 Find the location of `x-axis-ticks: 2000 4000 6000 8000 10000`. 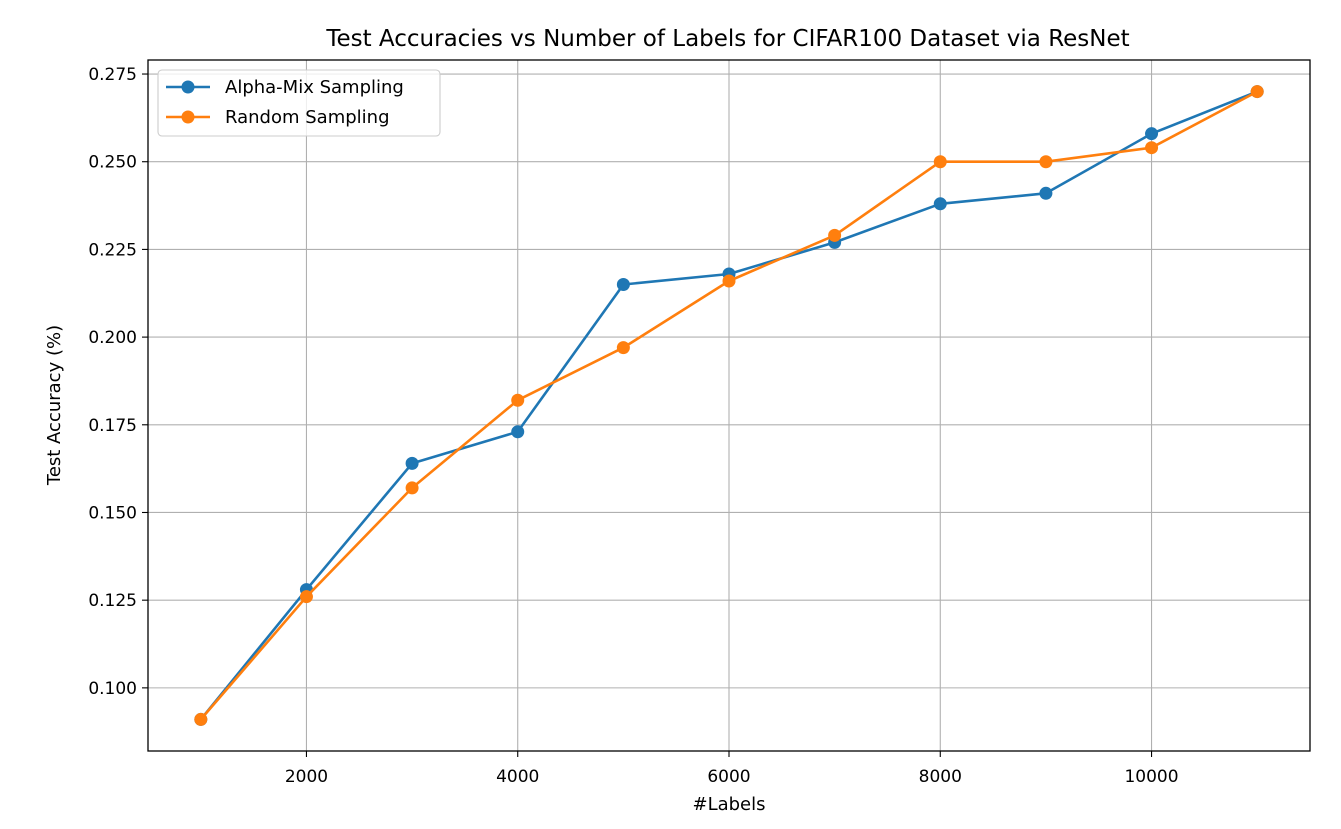

x-axis-ticks: 2000 4000 6000 8000 10000 is located at coordinates (732, 769).